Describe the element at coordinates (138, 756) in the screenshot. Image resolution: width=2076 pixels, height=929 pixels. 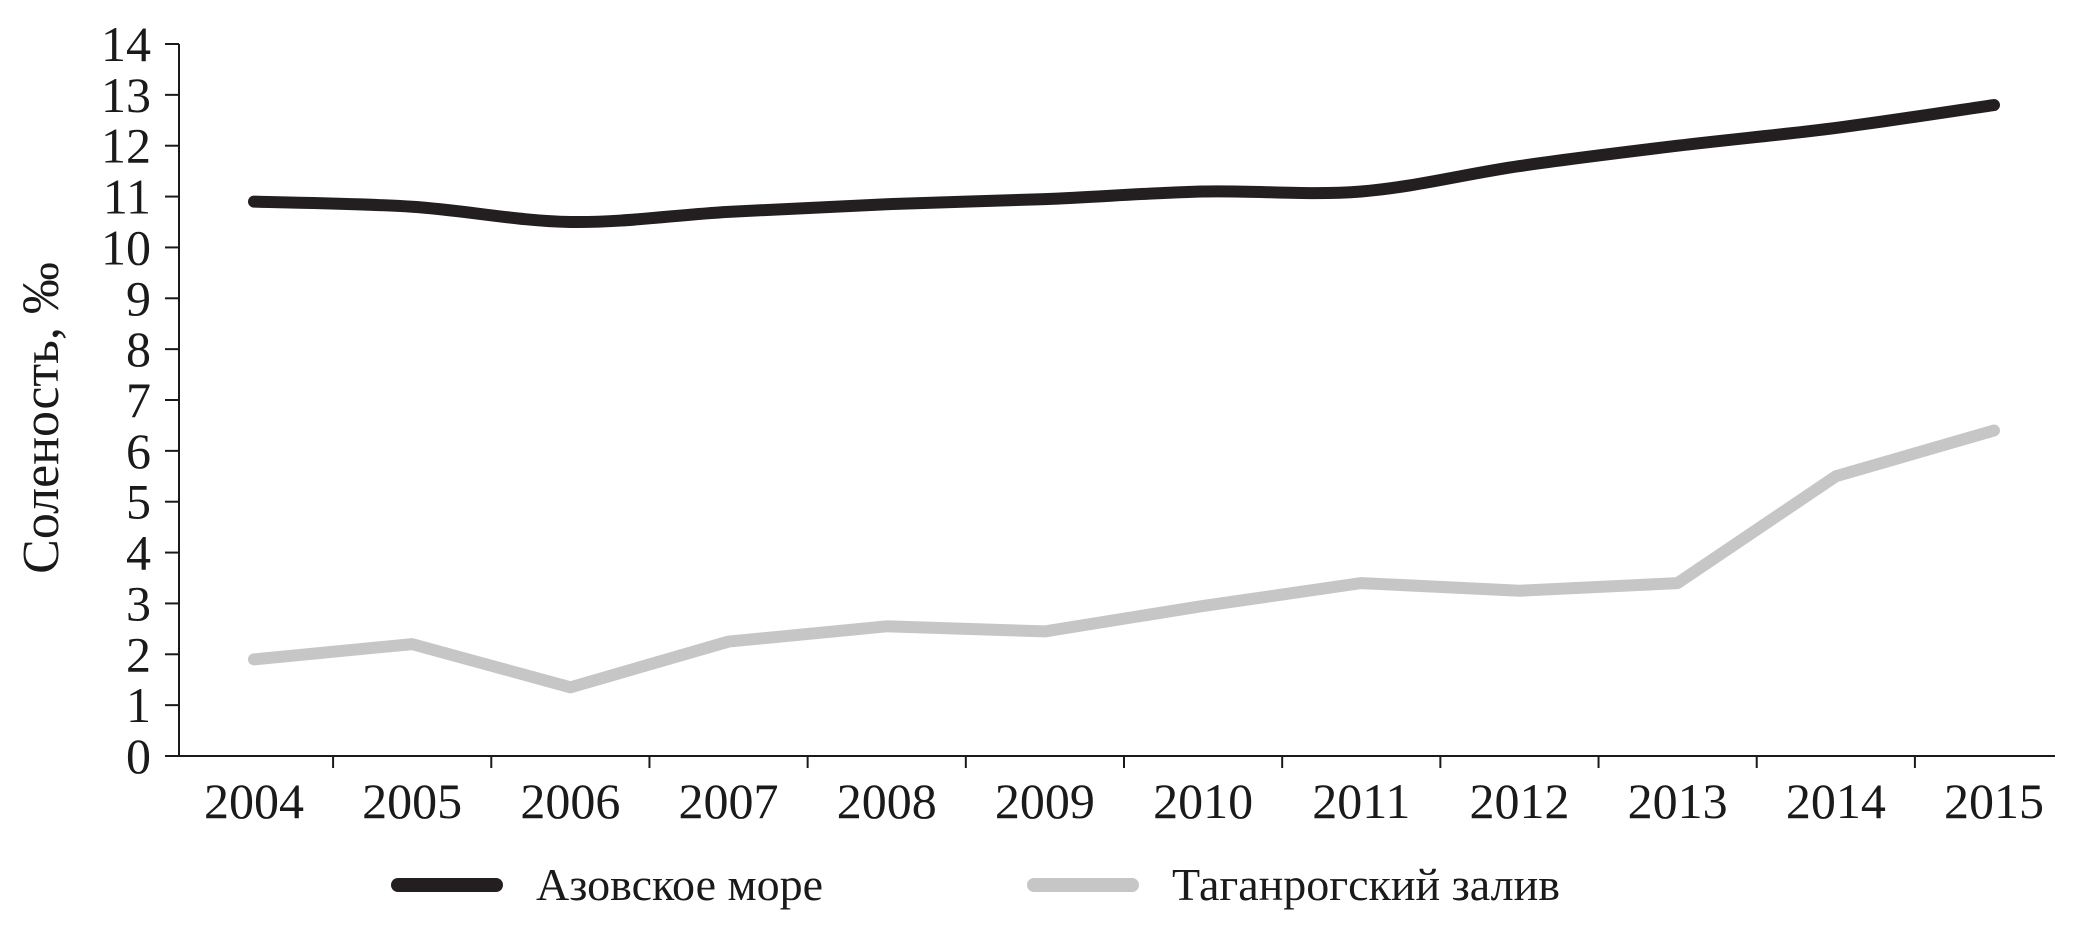
I see `y-tick-label: 0` at that location.